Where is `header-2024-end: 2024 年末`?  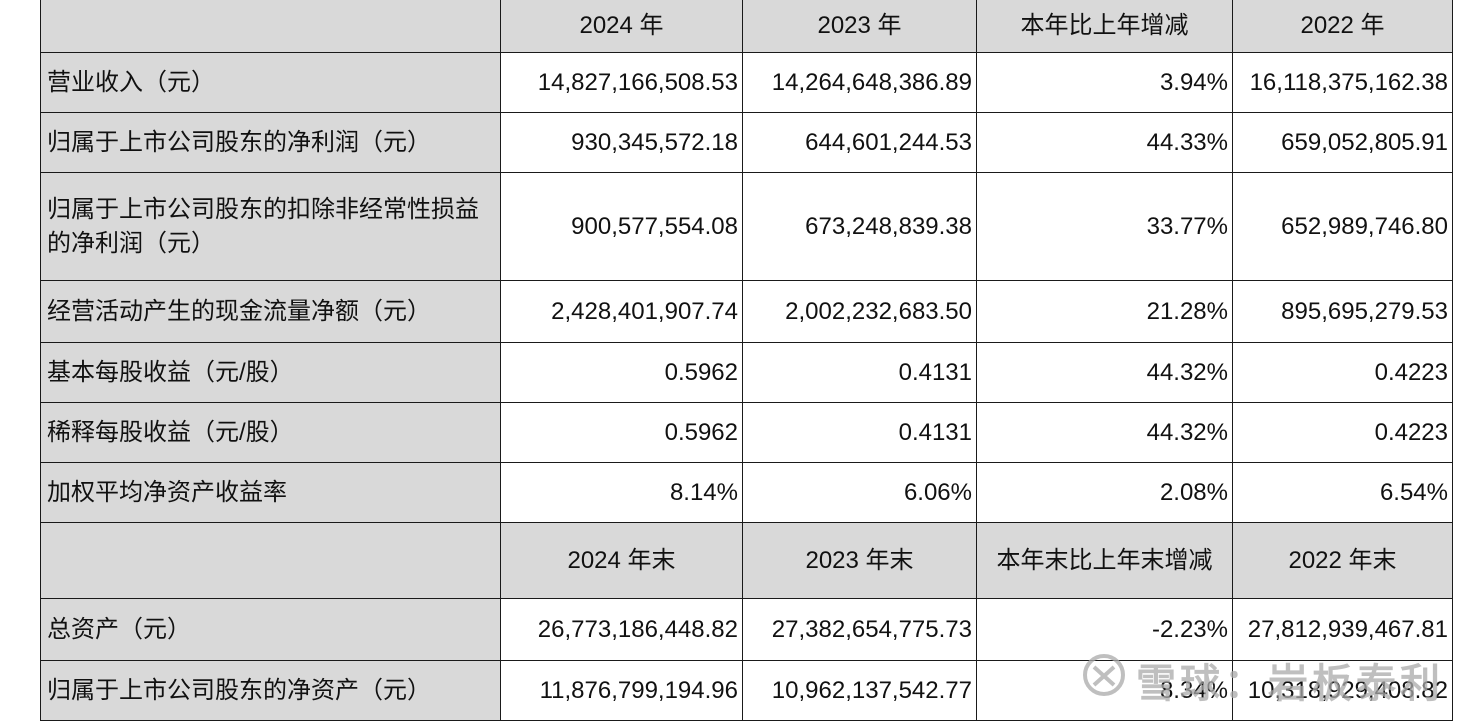
header-2024-end: 2024 年末 is located at coordinates (621, 560).